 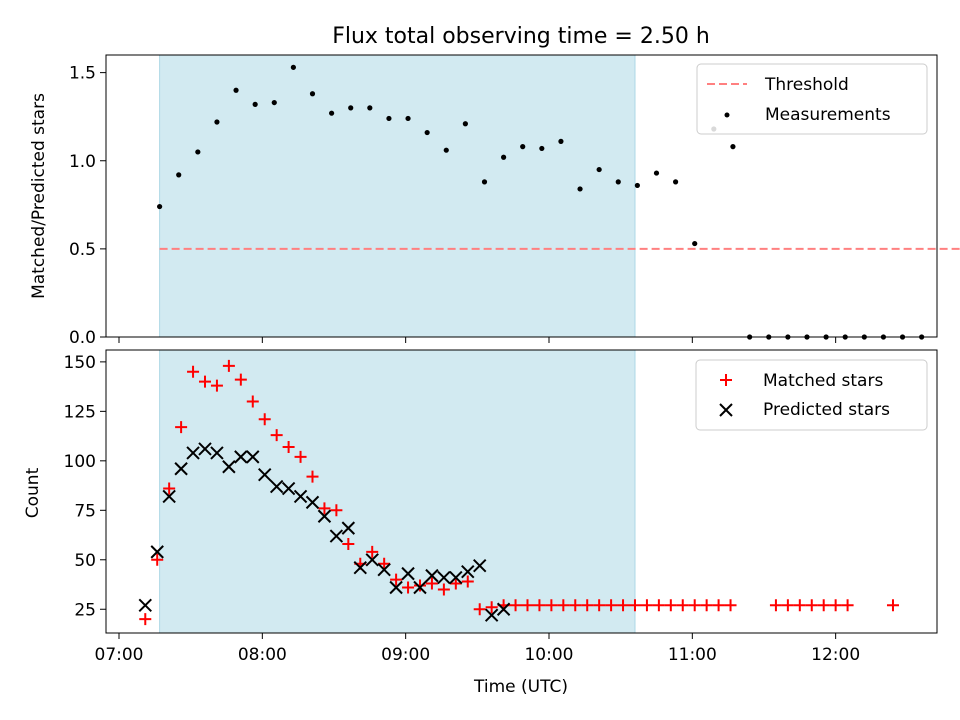 I want to click on bottom-y-tick-label: 25, so click(x=85, y=610).